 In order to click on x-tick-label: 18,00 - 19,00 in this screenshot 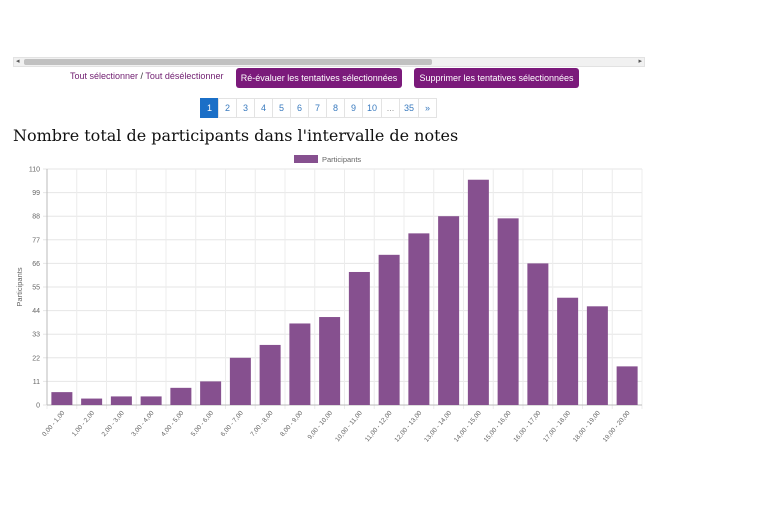, I will do `click(587, 426)`.